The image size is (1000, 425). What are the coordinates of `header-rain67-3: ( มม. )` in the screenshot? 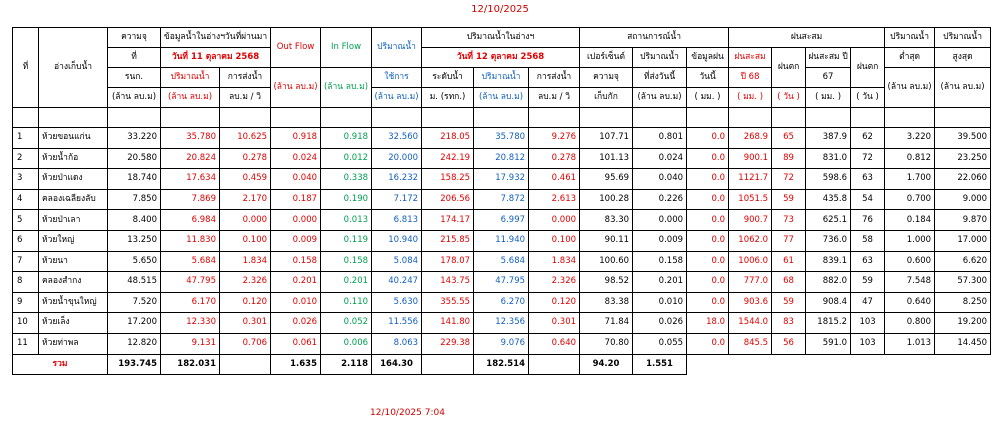 It's located at (828, 97).